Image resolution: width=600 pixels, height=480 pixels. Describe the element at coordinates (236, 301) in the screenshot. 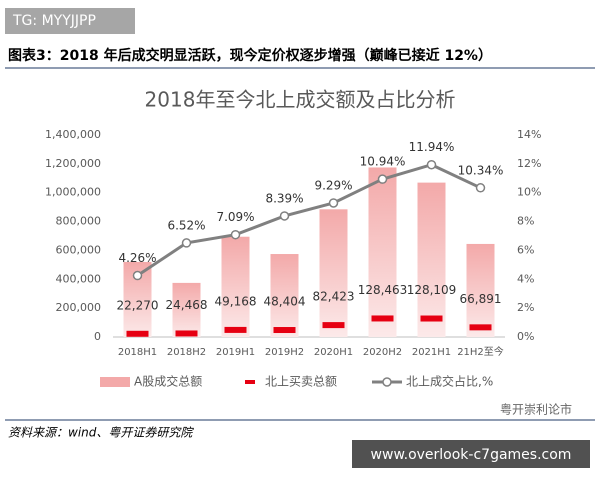

I see `value-label: 49,168` at that location.